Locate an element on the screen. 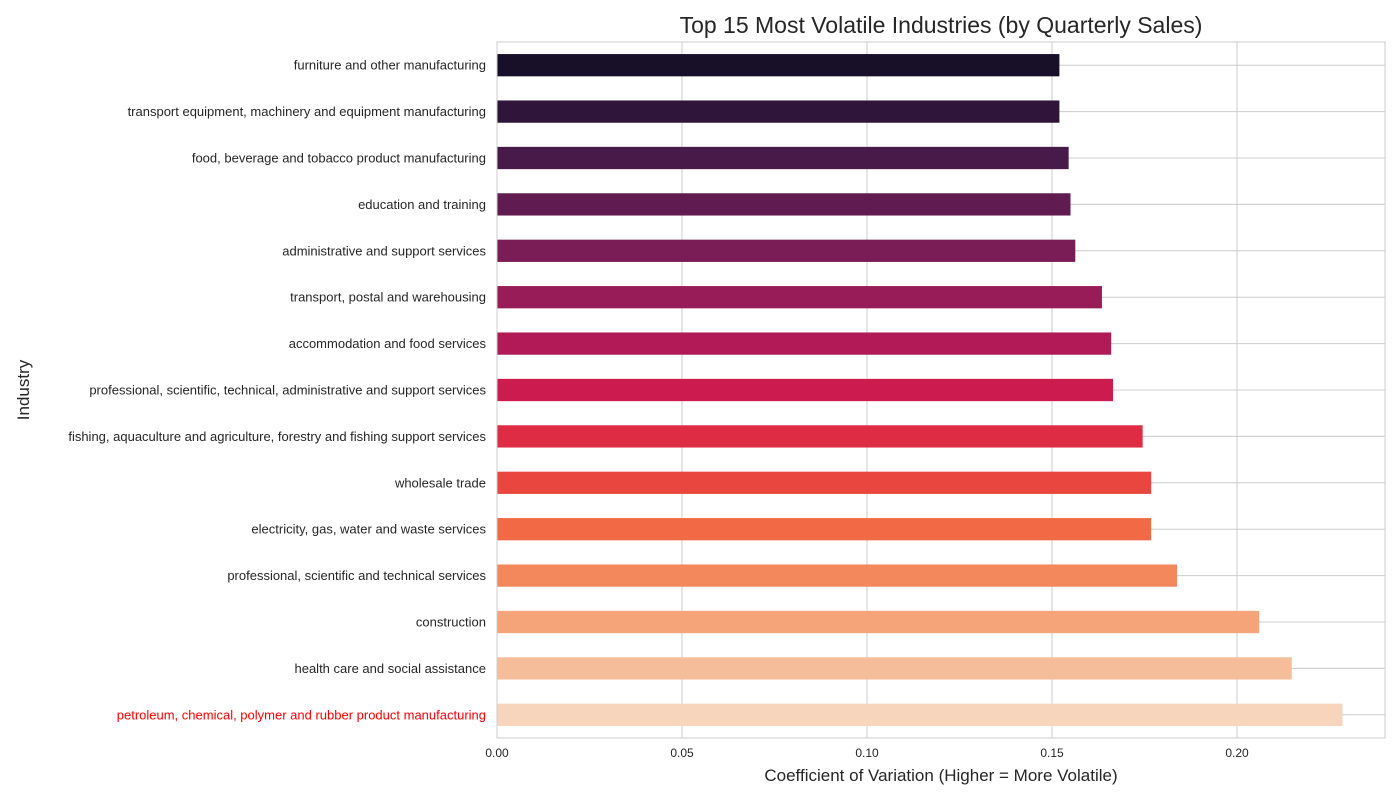  x-tick-label: 0.00 is located at coordinates (497, 753).